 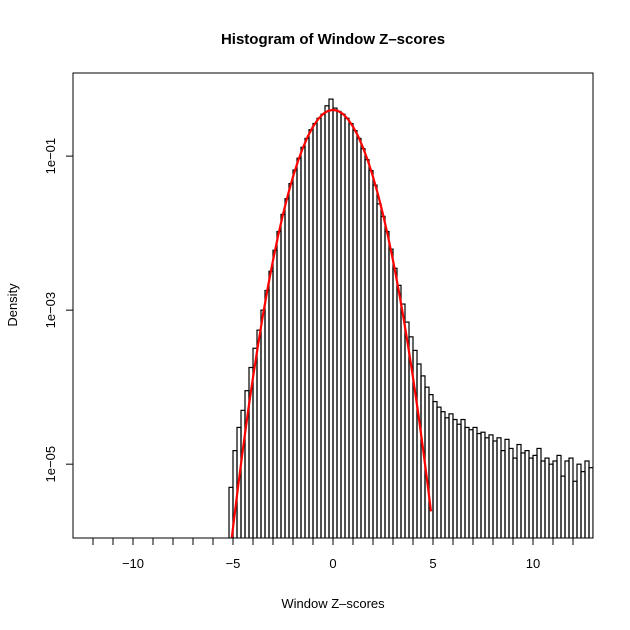 What do you see at coordinates (533, 563) in the screenshot?
I see `x-tick-label: 10` at bounding box center [533, 563].